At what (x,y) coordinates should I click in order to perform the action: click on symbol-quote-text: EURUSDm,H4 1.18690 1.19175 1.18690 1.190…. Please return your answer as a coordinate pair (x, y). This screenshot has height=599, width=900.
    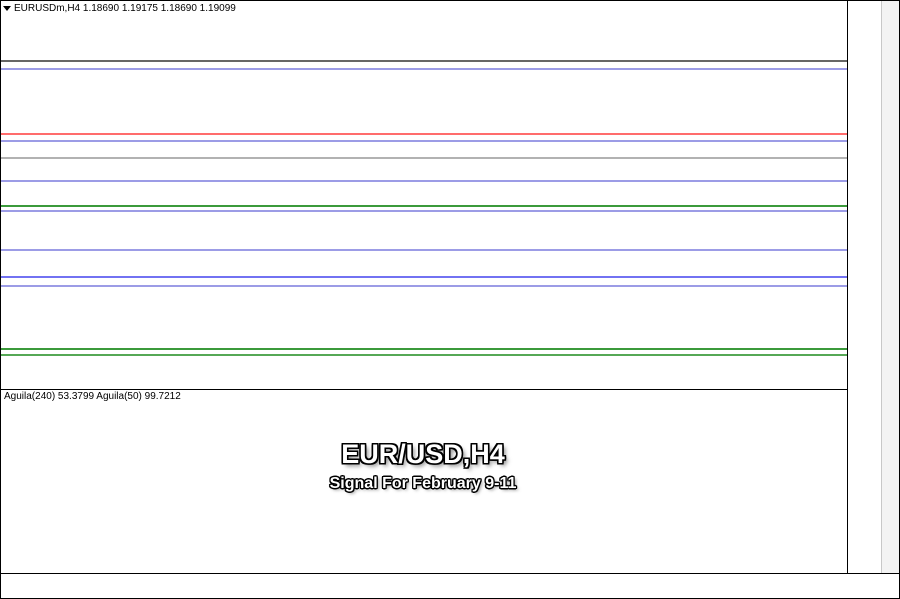
    Looking at the image, I should click on (125, 8).